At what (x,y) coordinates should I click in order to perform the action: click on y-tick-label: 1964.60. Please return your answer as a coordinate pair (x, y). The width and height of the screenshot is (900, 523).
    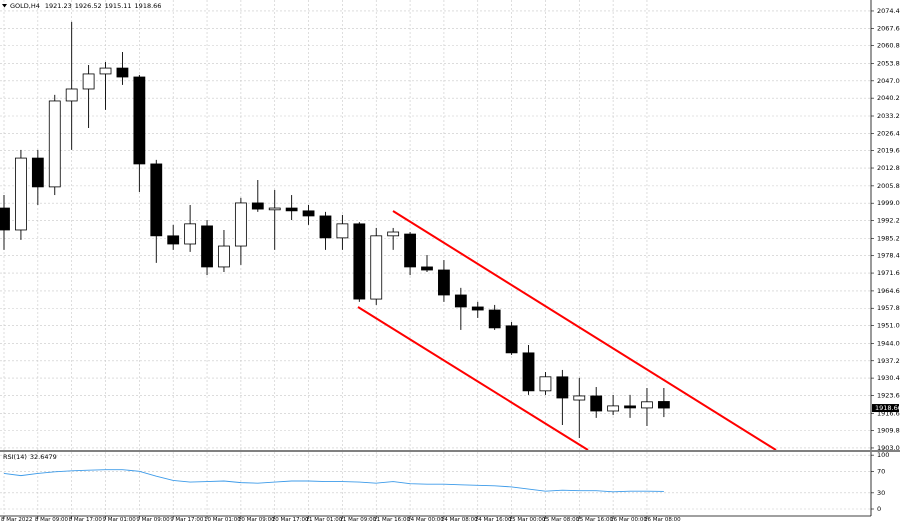
    Looking at the image, I should click on (888, 291).